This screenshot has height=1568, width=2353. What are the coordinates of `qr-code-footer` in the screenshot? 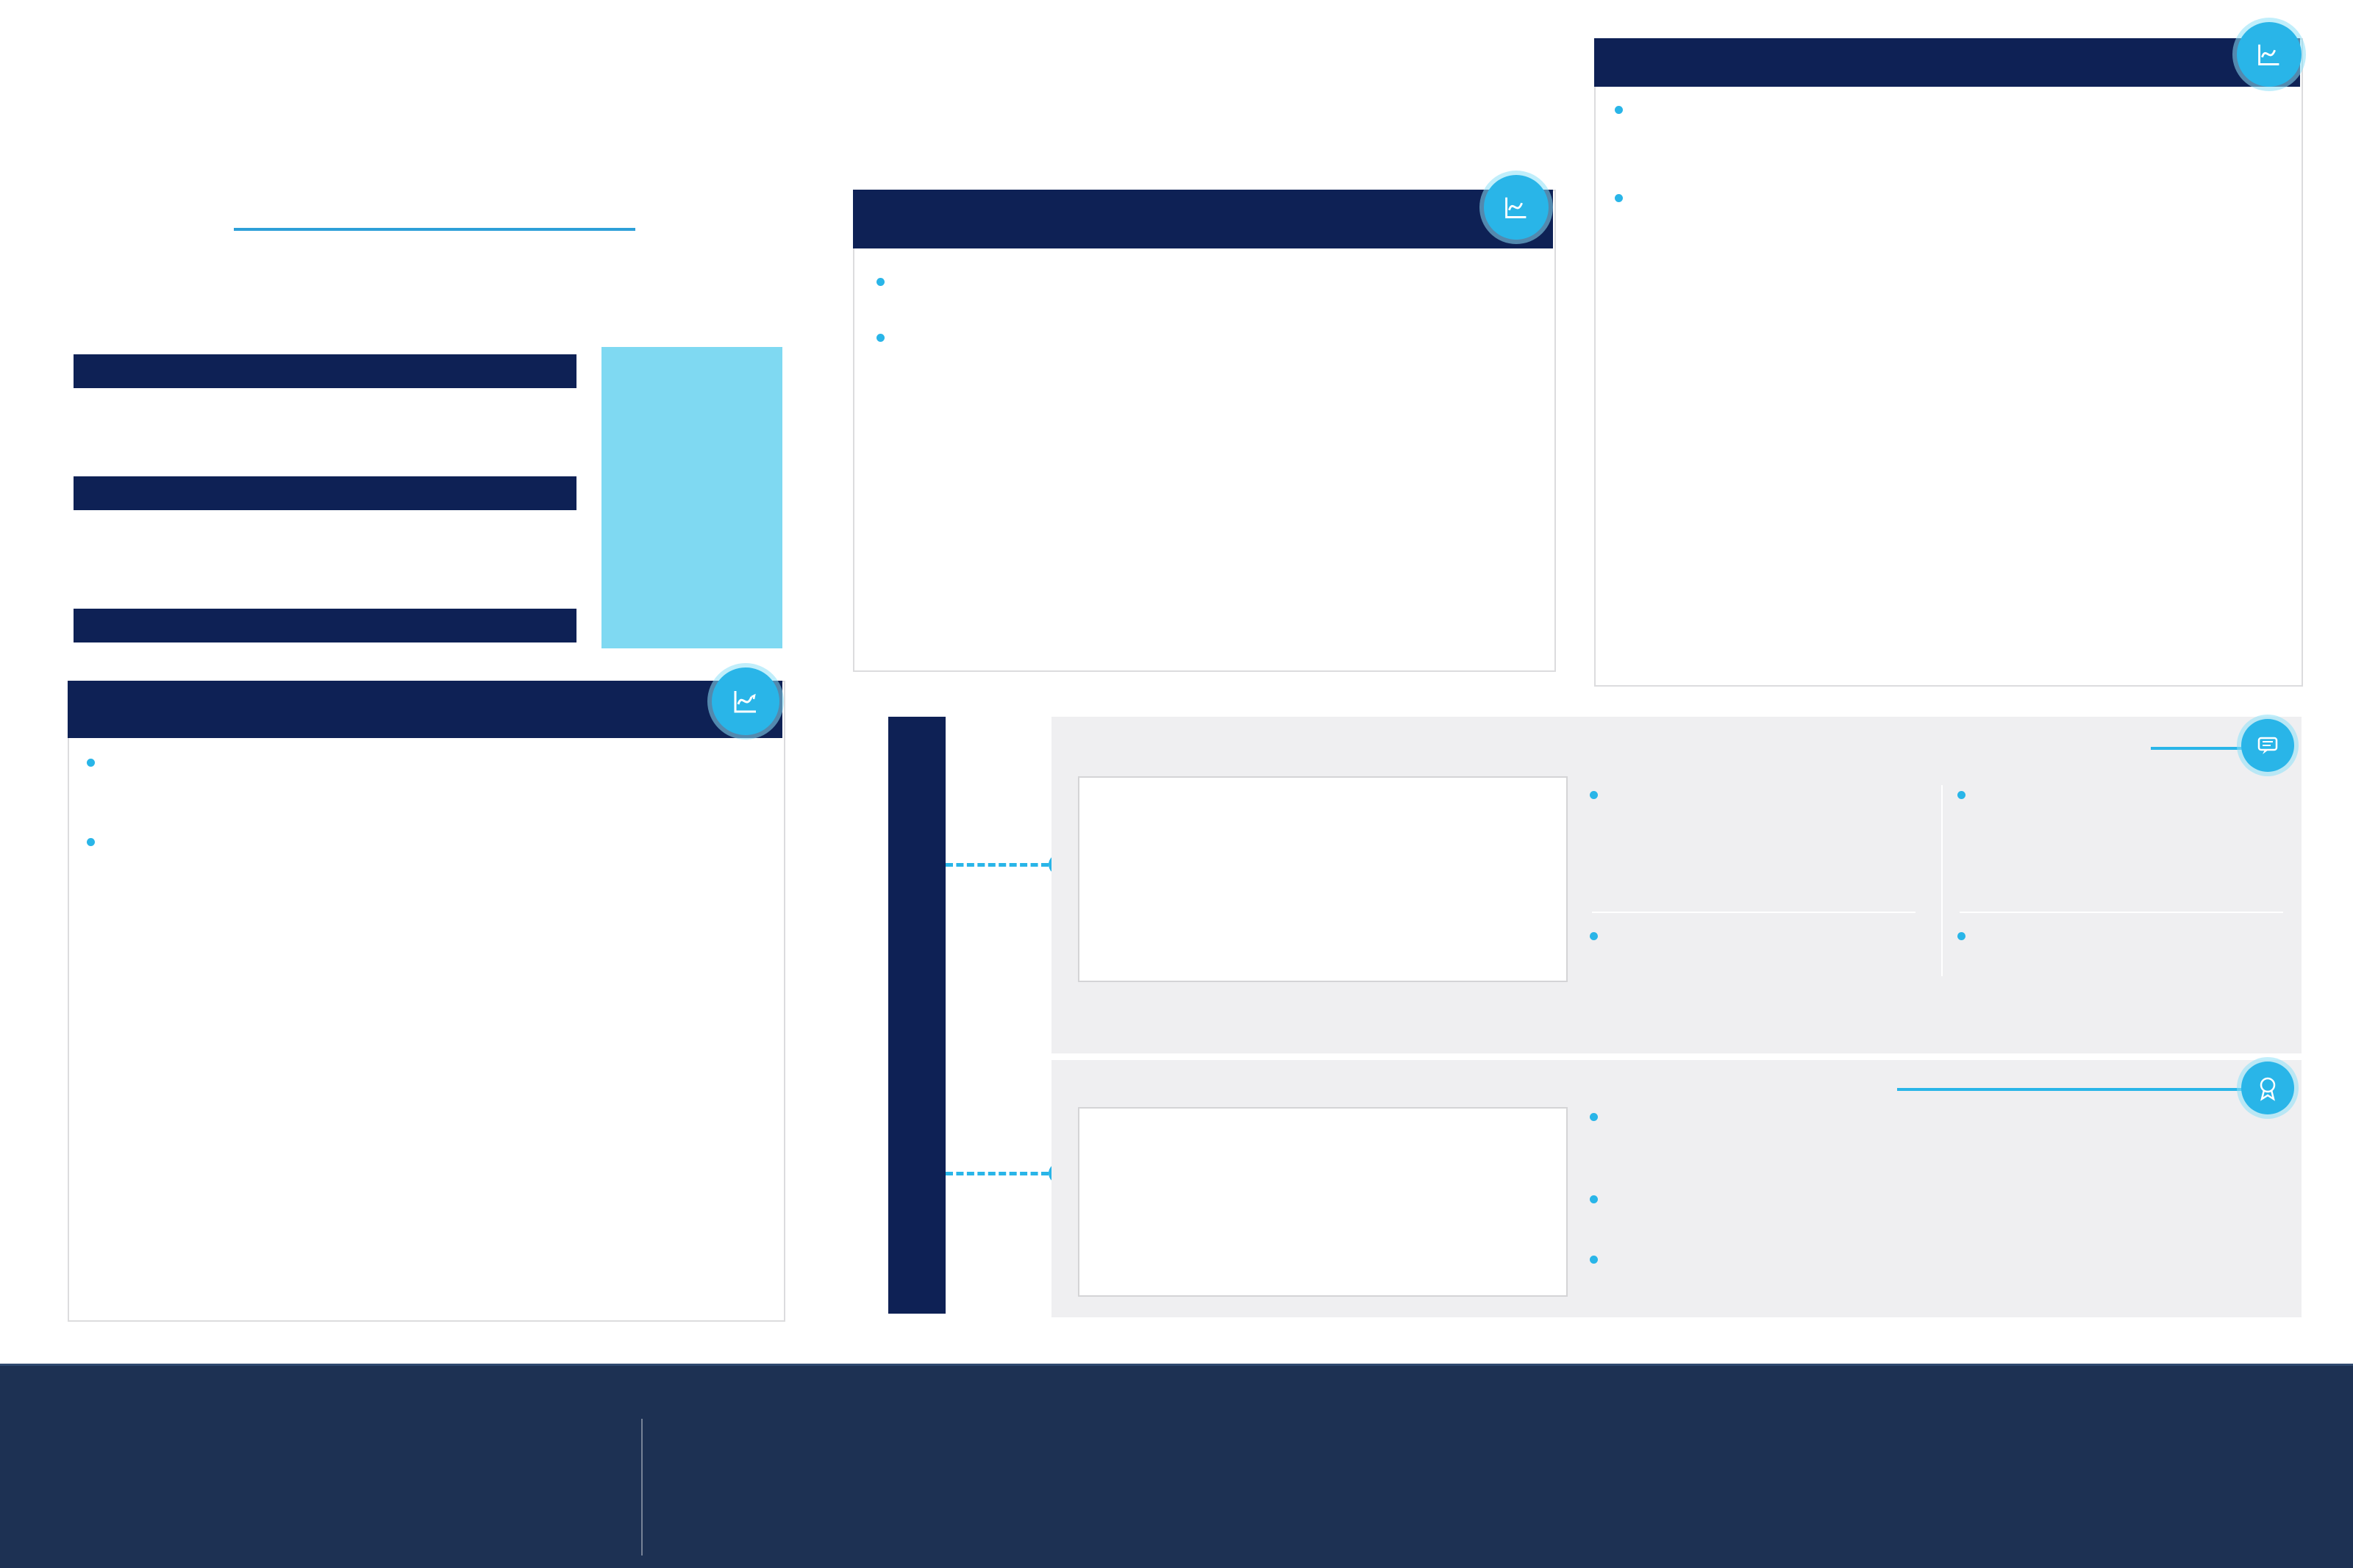 It's located at (1342, 1486).